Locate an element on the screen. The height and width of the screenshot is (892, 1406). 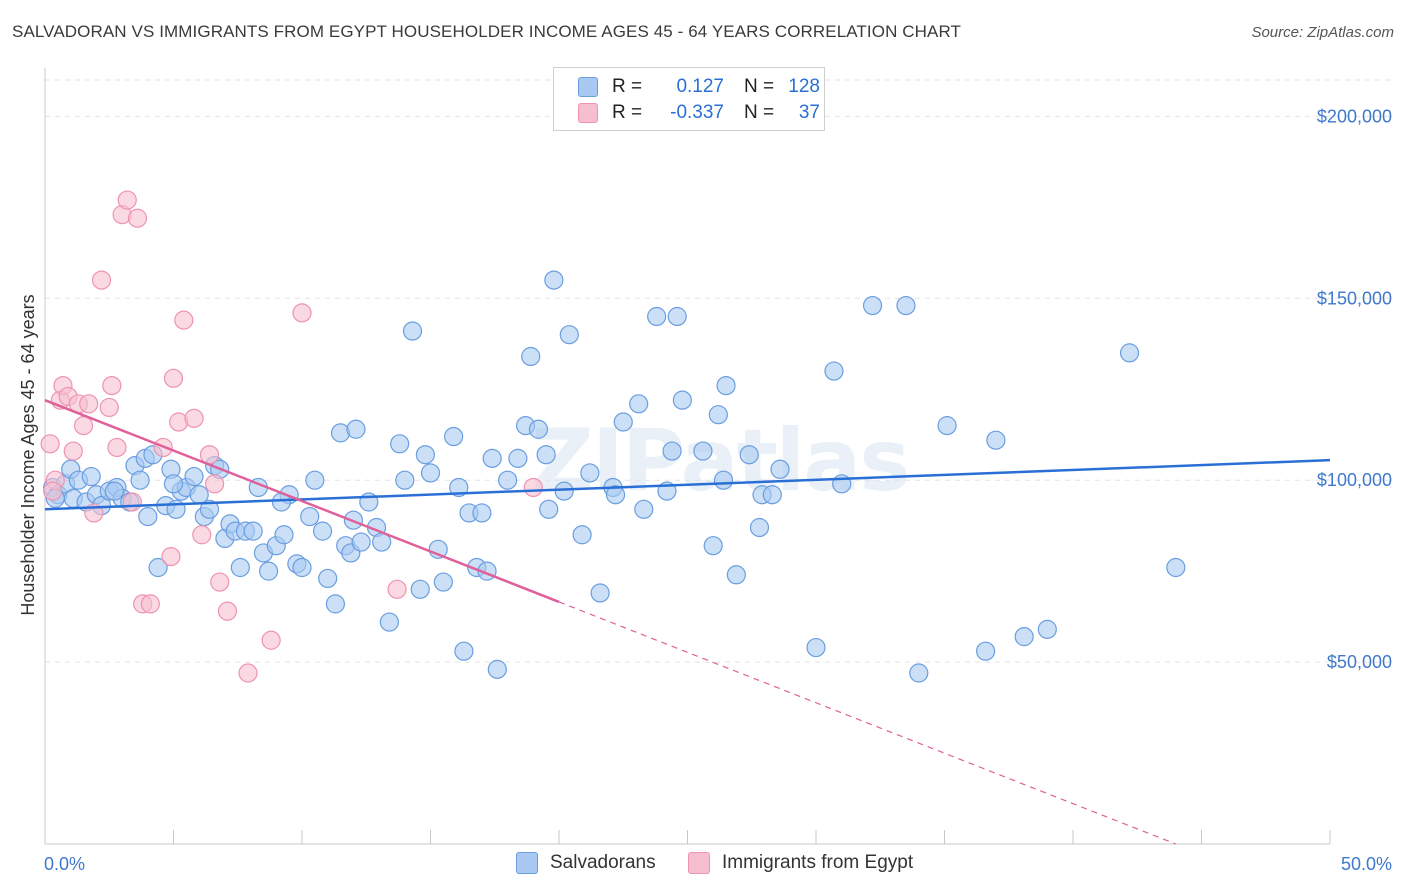
legend-item-egypt: Immigrants from Egypt is located at coordinates (800, 863).